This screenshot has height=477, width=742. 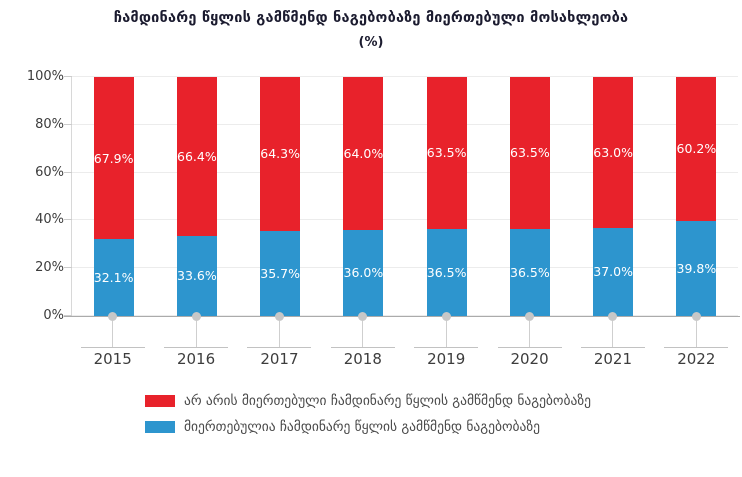 I want to click on bar-value-label: 64.0%, so click(x=363, y=153).